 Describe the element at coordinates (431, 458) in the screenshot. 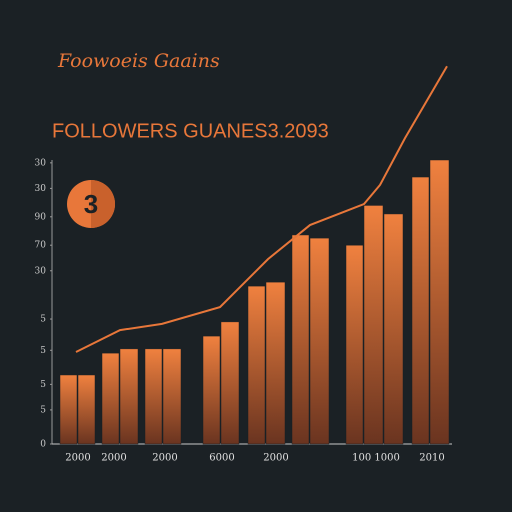

I see `x-tick-label: 2010` at that location.